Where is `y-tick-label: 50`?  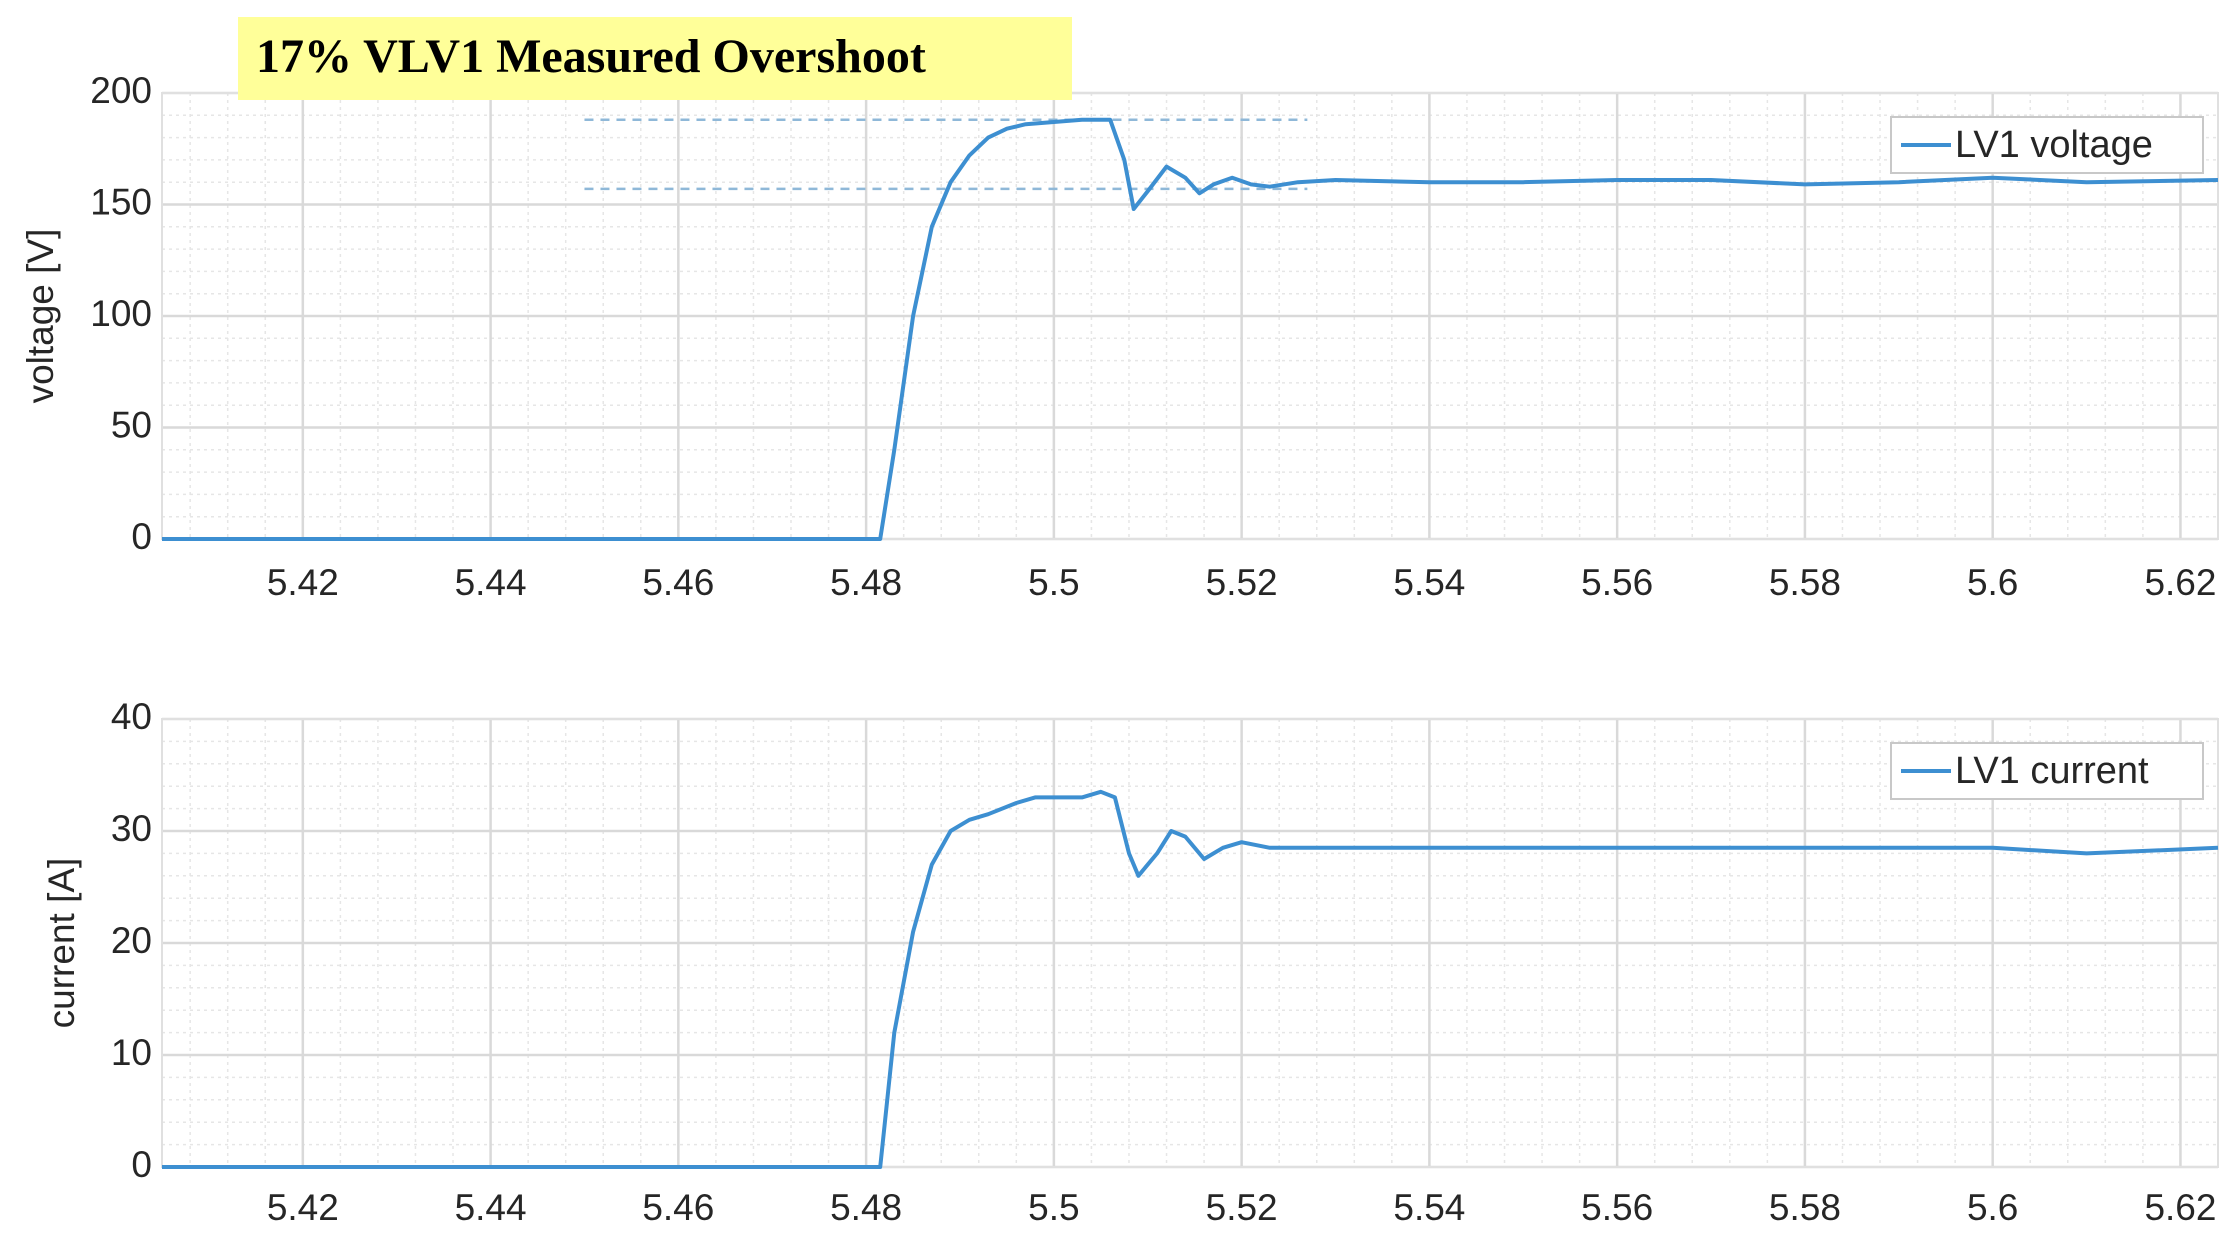 y-tick-label: 50 is located at coordinates (131, 424).